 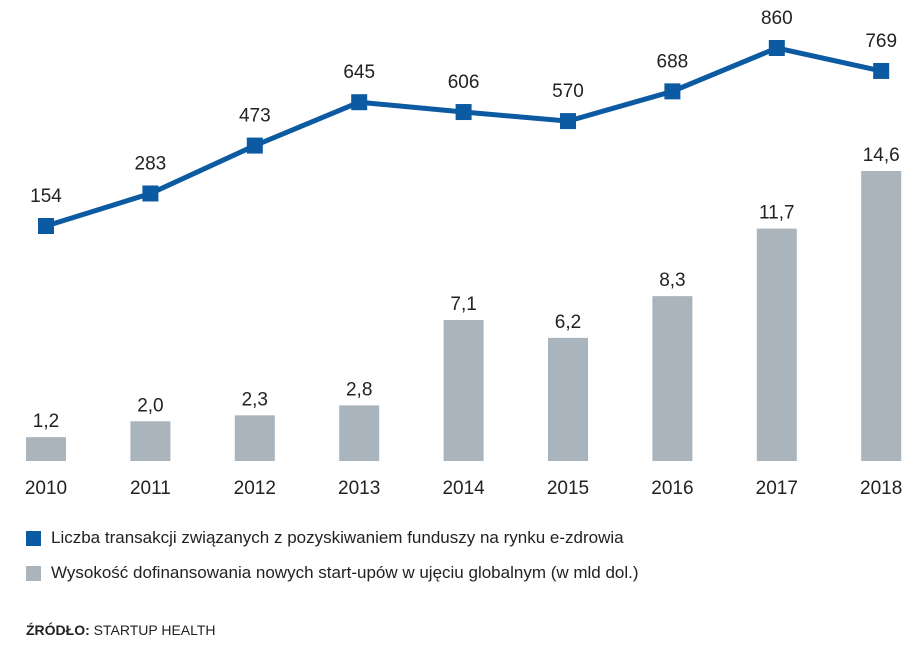 What do you see at coordinates (672, 488) in the screenshot?
I see `x-tick-label: 2016` at bounding box center [672, 488].